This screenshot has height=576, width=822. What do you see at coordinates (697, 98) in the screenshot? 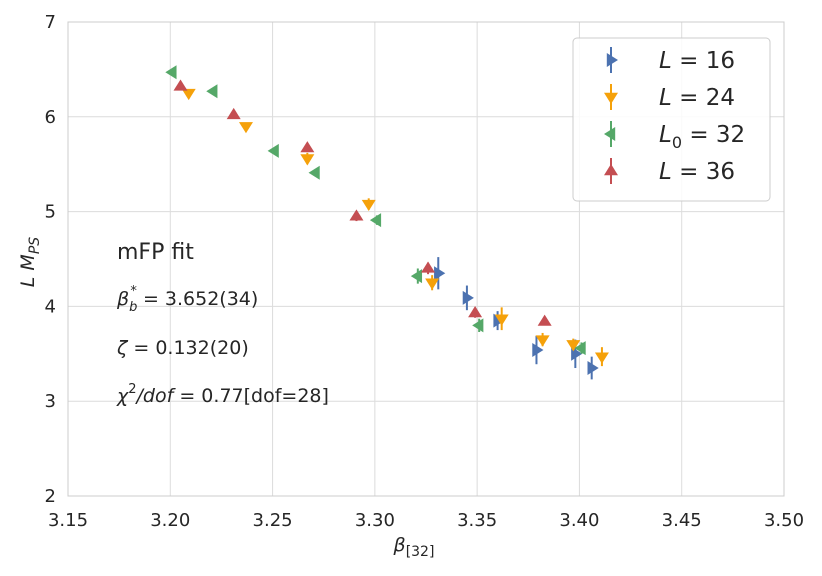
I see `legend-label: L = 24` at bounding box center [697, 98].